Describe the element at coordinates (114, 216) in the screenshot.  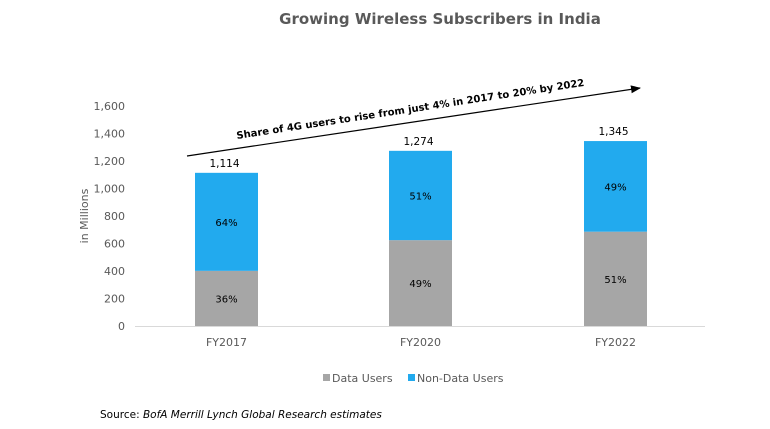
I see `y-tick-label: 800` at that location.